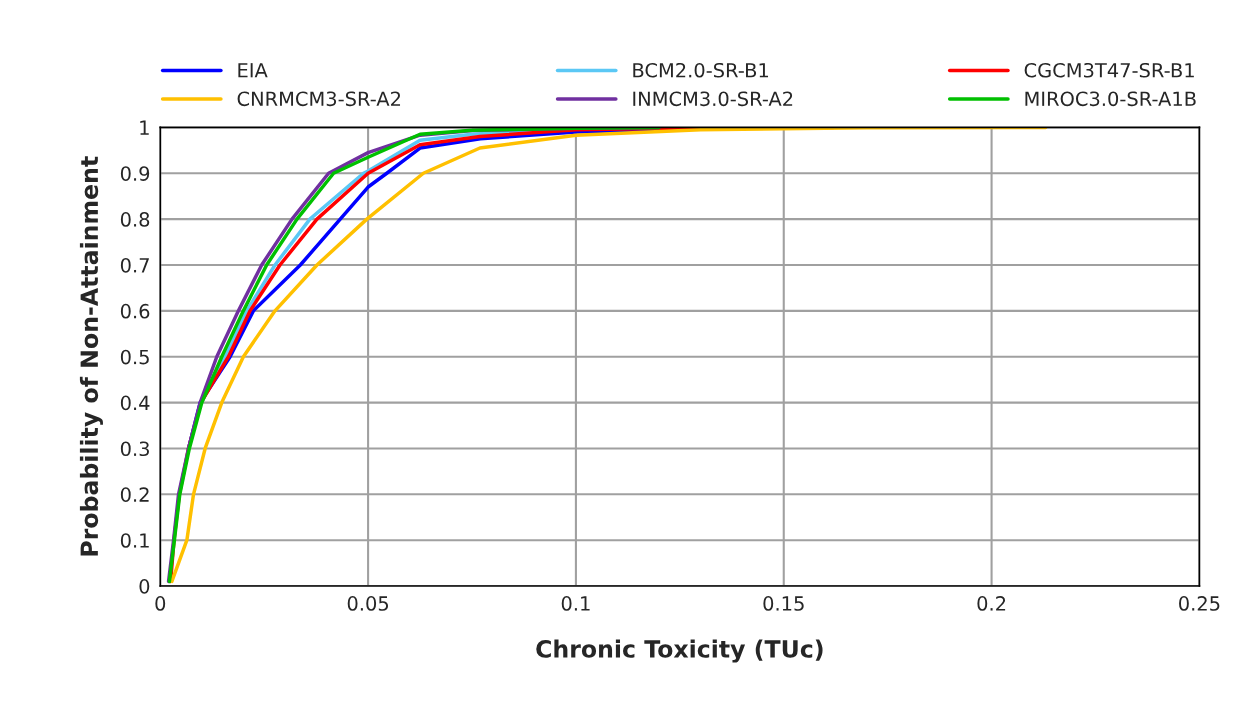 The height and width of the screenshot is (728, 1252). I want to click on x-tick-label: 0.05, so click(368, 603).